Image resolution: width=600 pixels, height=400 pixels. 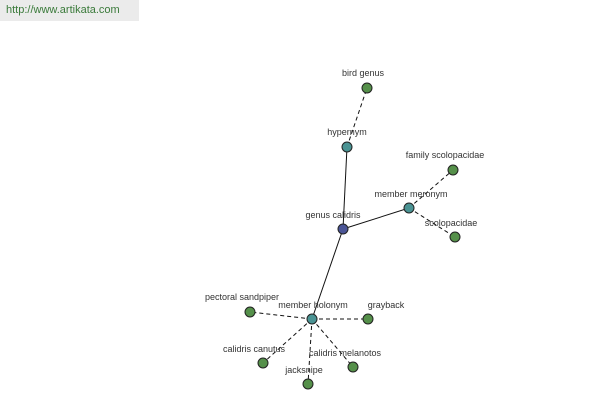 What do you see at coordinates (313, 305) in the screenshot?
I see `node-label: member holonym` at bounding box center [313, 305].